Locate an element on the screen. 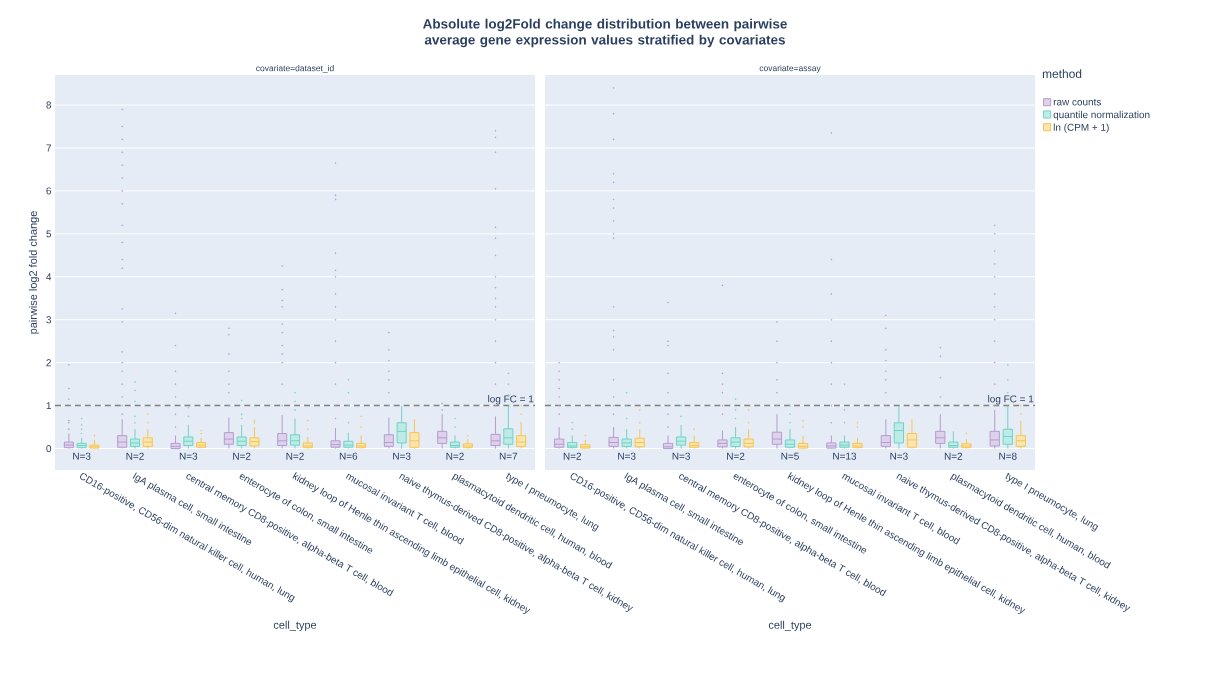  annotation: N=6 is located at coordinates (348, 456).